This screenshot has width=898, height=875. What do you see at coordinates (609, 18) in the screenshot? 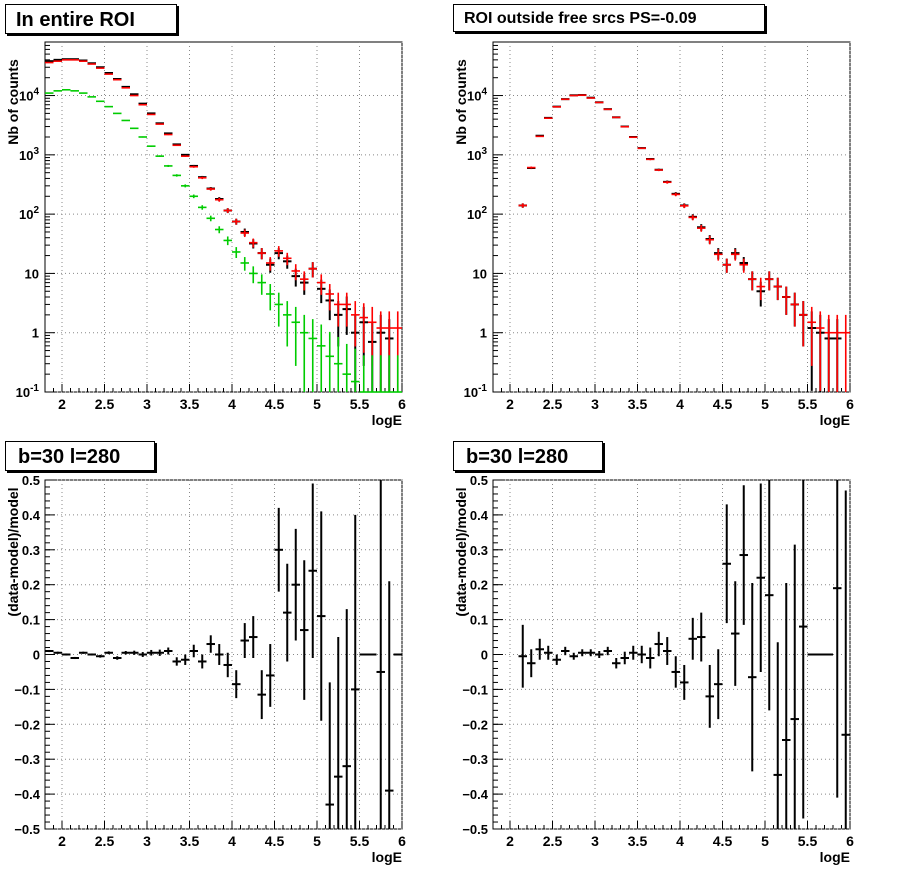
I see `panel-title-top-right: ROI outside free srcs PS=-0.09` at bounding box center [609, 18].